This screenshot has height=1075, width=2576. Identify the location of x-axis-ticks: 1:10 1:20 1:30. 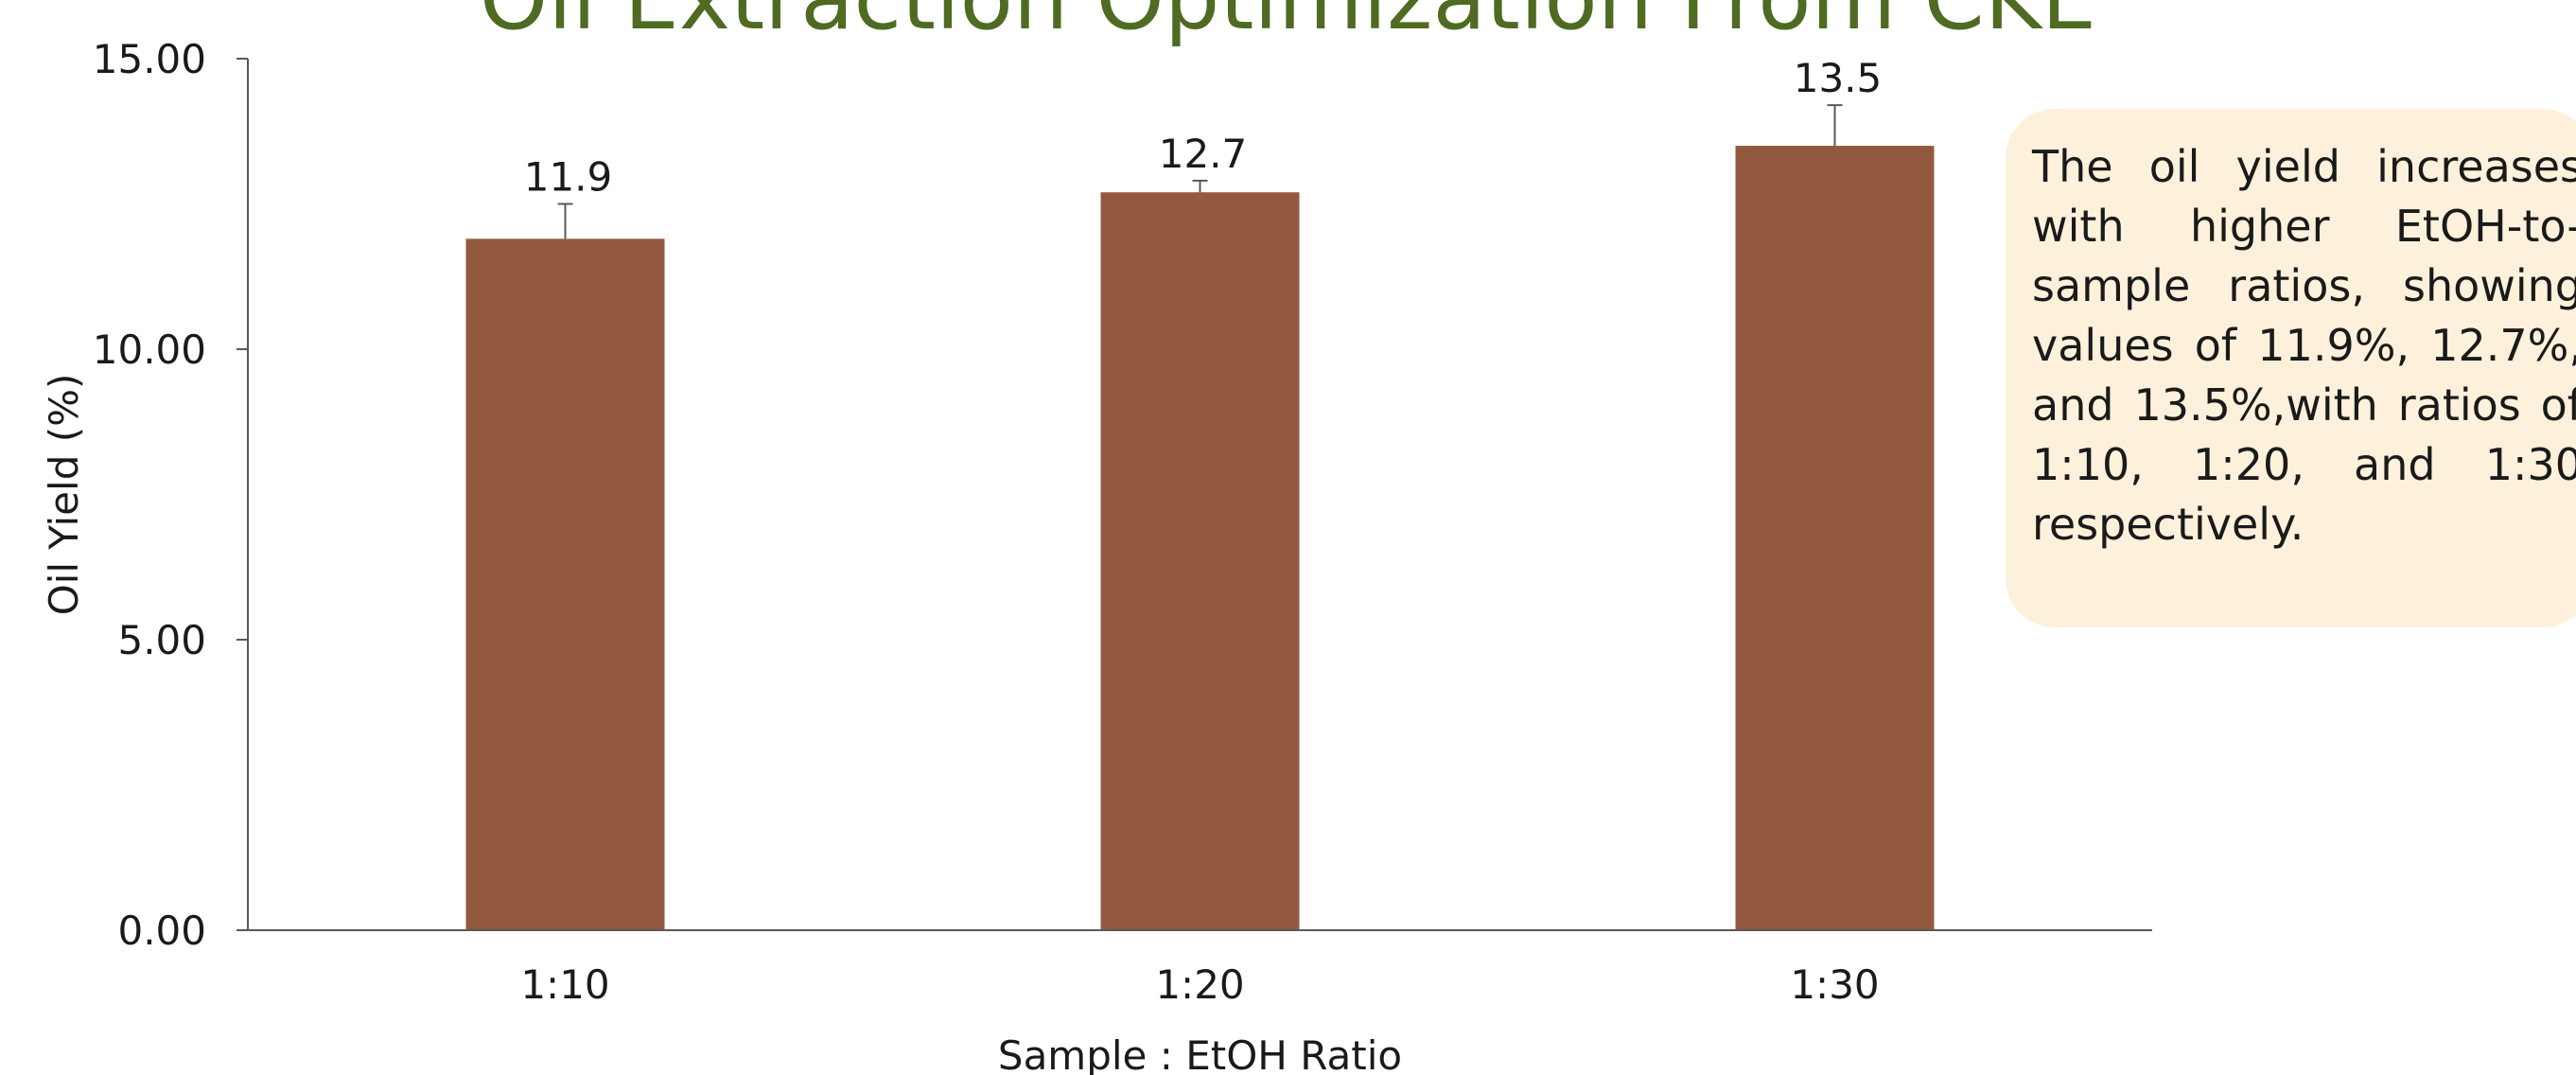
(1200, 985).